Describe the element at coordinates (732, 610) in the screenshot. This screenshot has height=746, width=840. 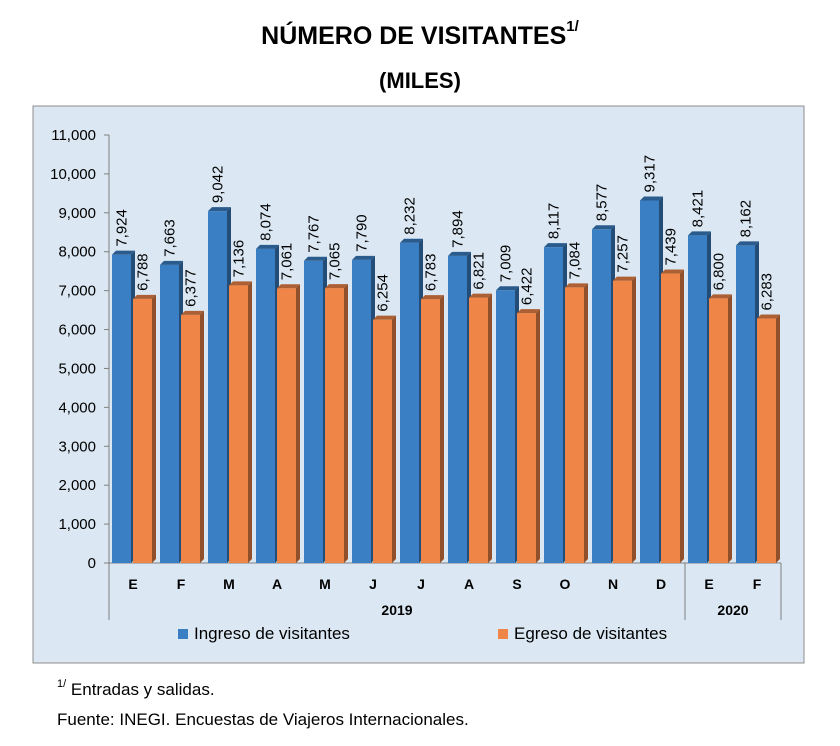
I see `group-label: 2020` at that location.